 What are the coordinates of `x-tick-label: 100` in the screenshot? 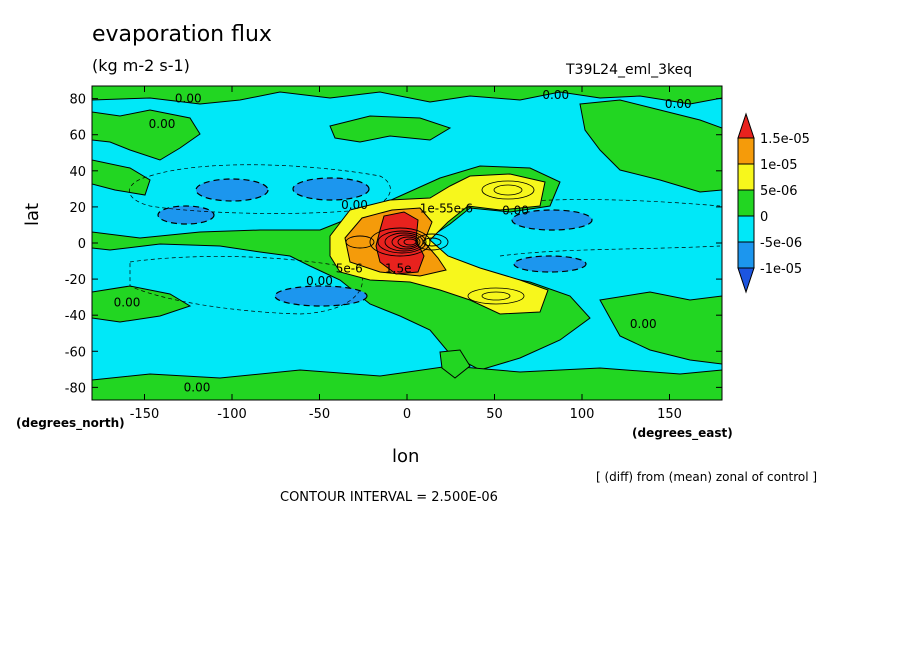 It's located at (582, 414).